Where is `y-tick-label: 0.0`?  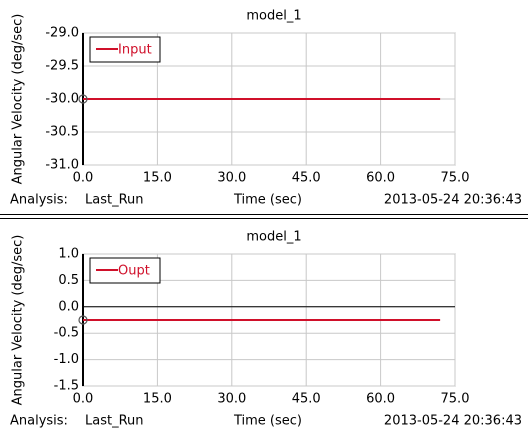
y-tick-label: 0.0 is located at coordinates (68, 306).